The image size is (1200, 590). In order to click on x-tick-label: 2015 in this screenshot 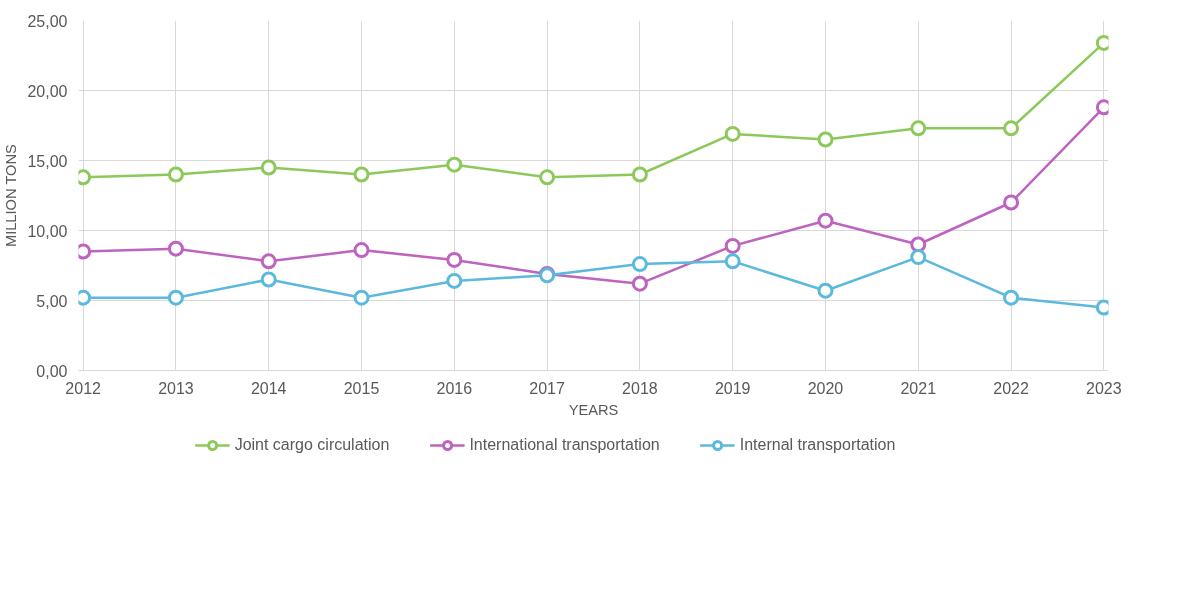, I will do `click(361, 388)`.